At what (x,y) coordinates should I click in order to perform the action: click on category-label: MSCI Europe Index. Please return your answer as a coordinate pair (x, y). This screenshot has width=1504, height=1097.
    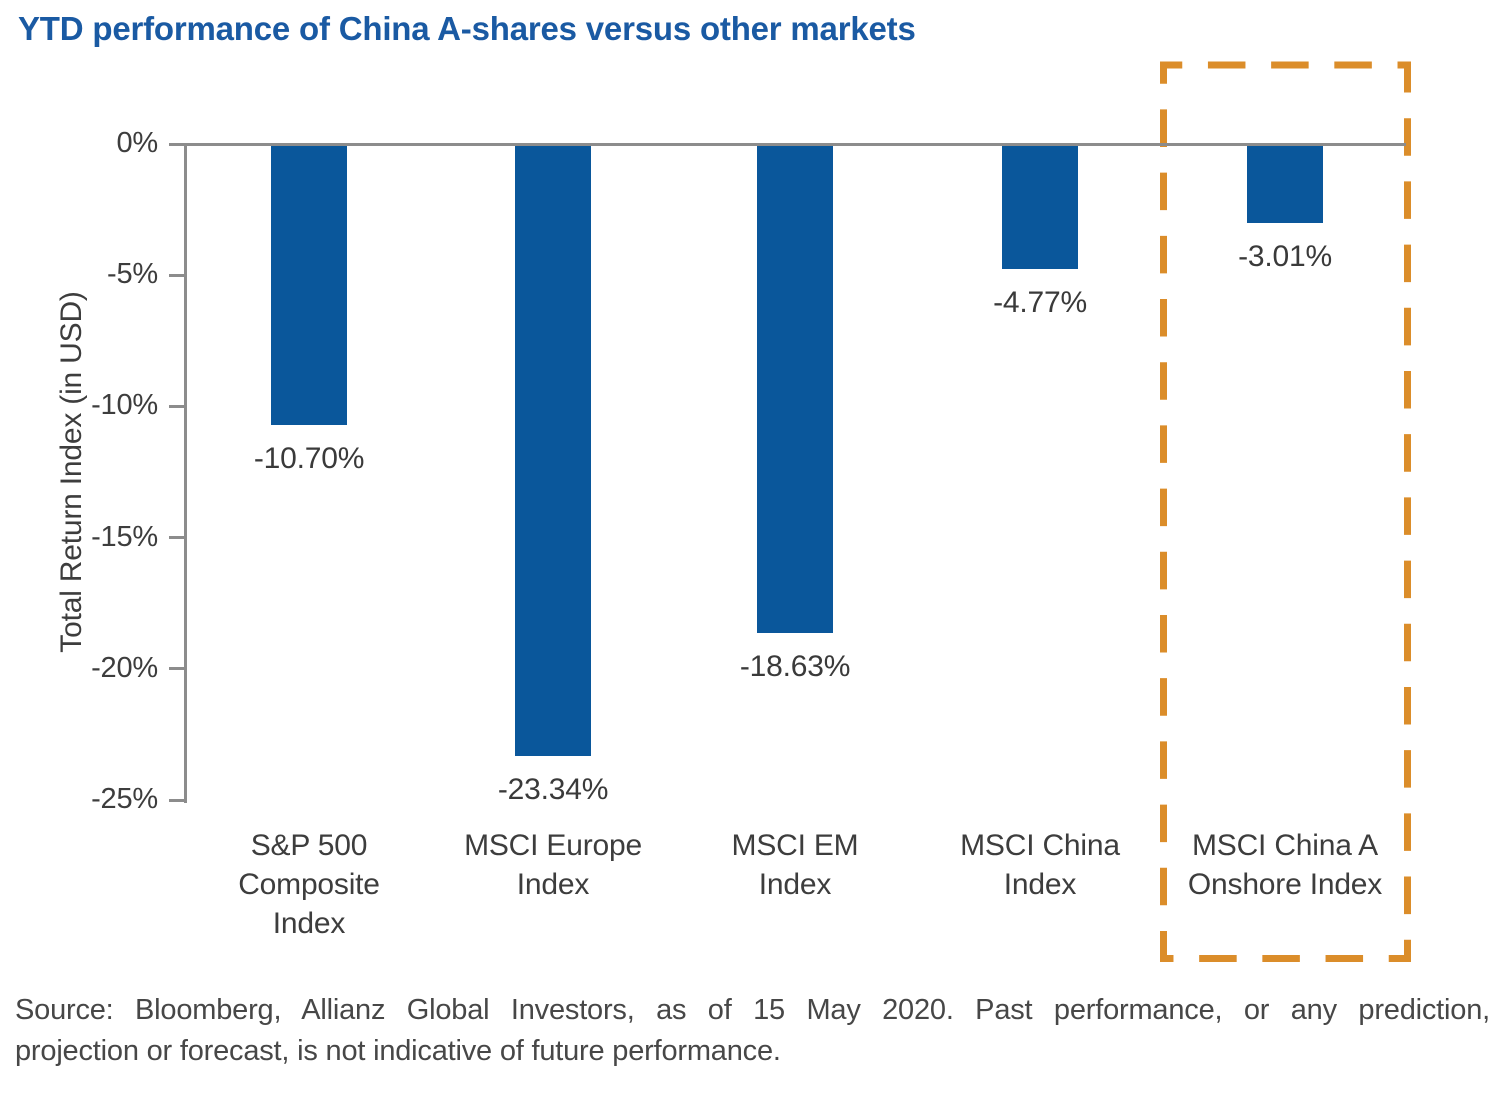
    Looking at the image, I should click on (553, 865).